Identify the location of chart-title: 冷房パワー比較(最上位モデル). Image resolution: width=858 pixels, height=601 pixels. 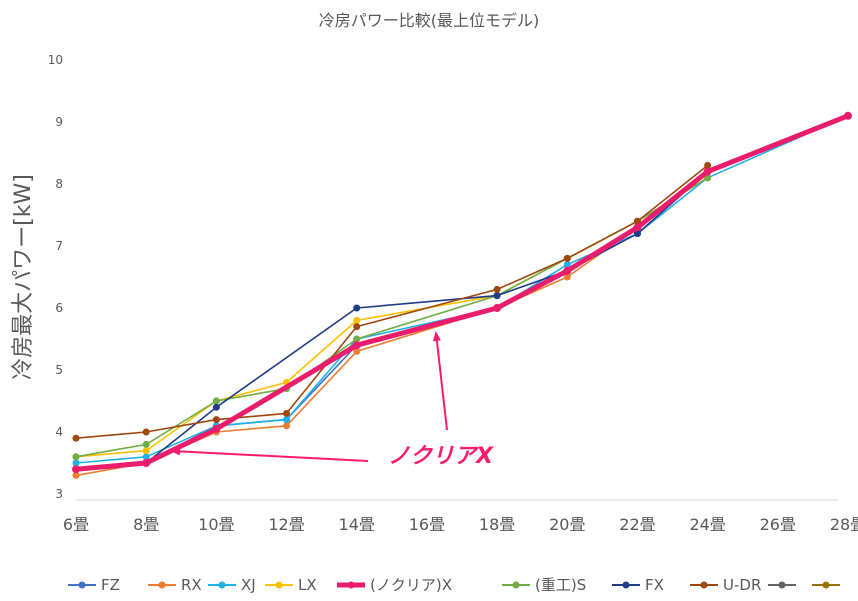
(429, 20).